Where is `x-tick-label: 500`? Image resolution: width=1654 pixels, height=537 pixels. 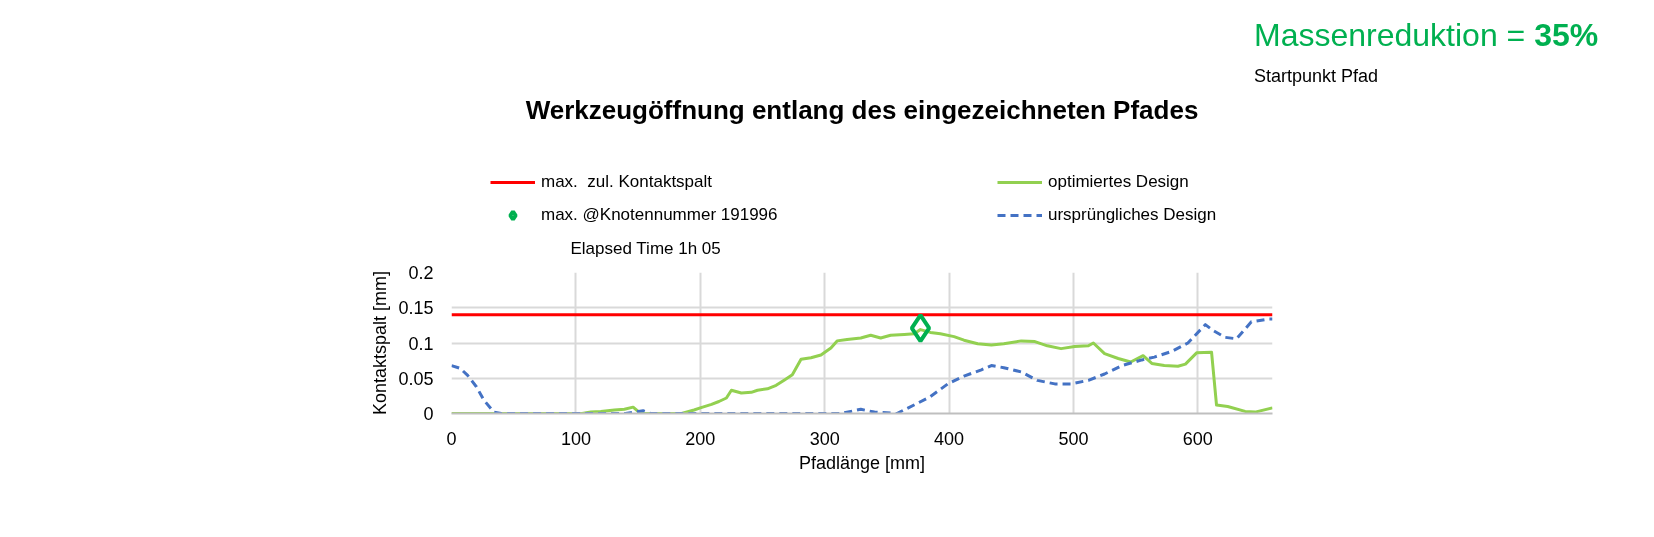
x-tick-label: 500 is located at coordinates (1073, 438).